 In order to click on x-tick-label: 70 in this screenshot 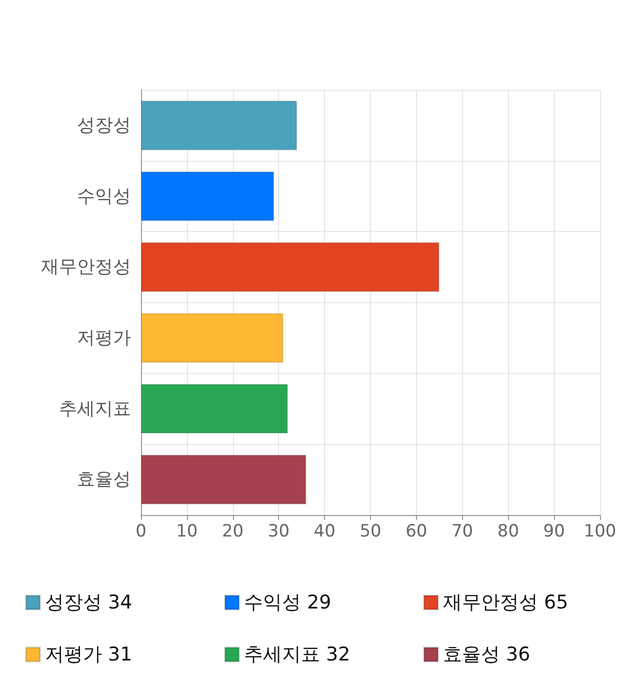, I will do `click(462, 532)`.